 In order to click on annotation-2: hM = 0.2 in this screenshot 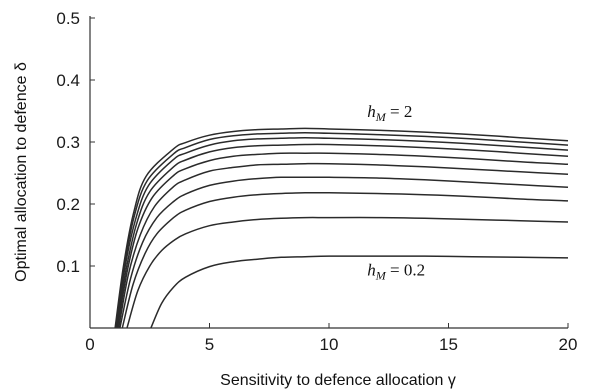, I will do `click(396, 271)`.